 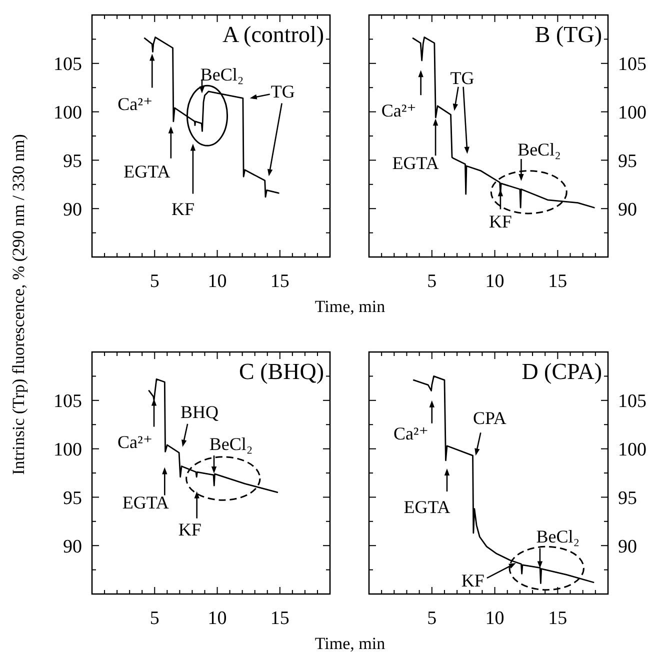 What do you see at coordinates (273, 34) in the screenshot?
I see `chart-title: A (control)` at bounding box center [273, 34].